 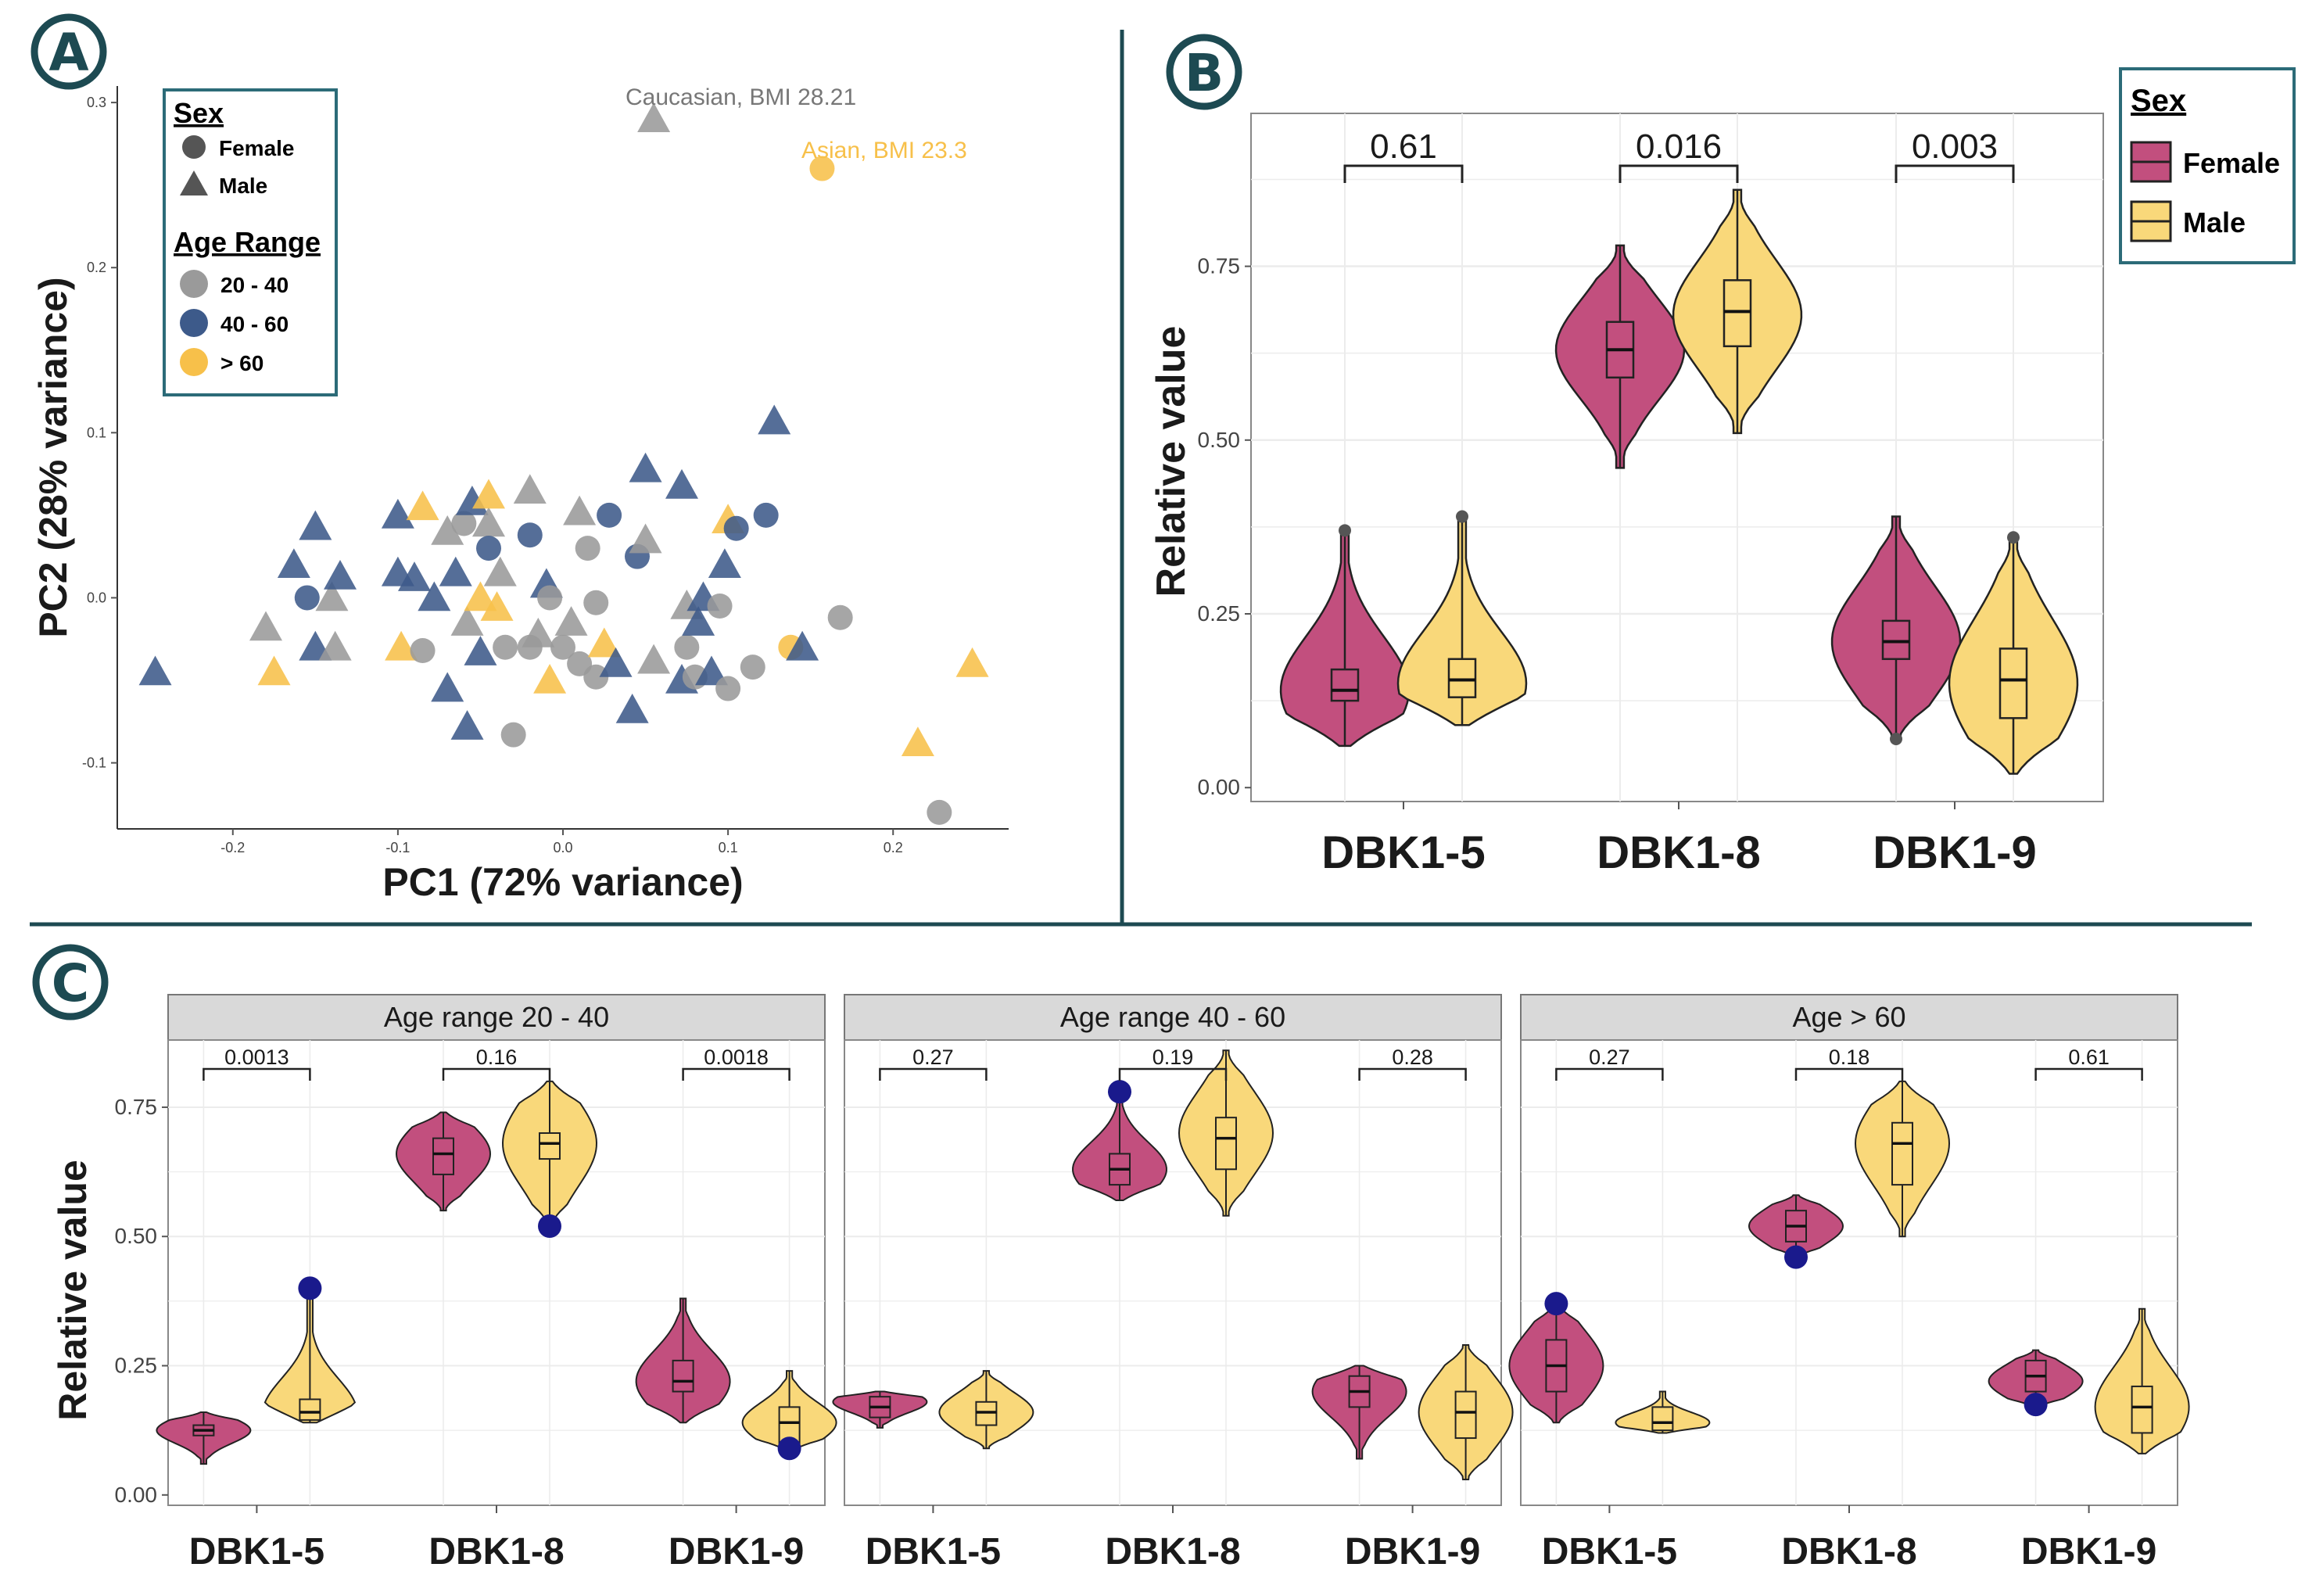 I want to click on panel-a-badge: A, so click(x=69, y=51).